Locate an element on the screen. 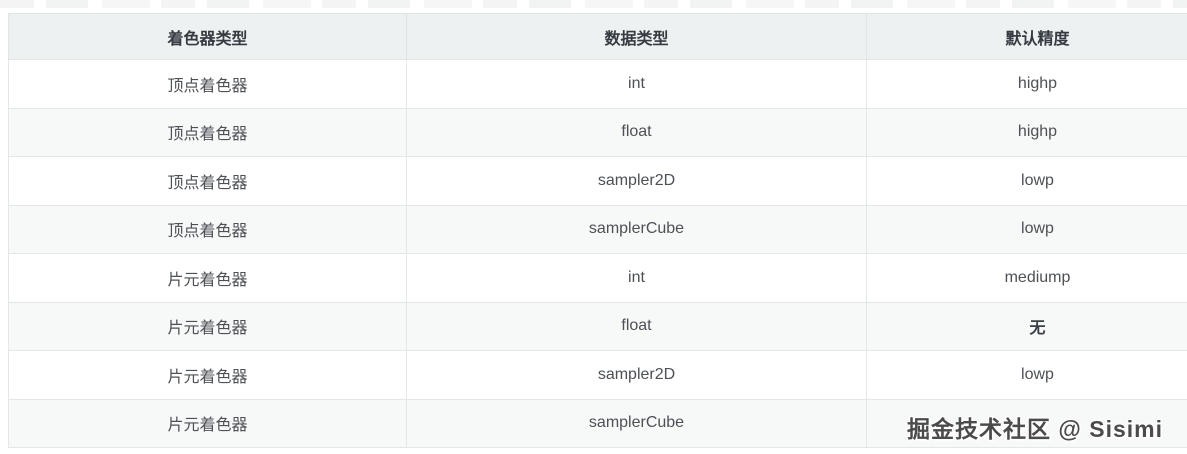 Image resolution: width=1187 pixels, height=454 pixels. column-header-shader: 着色器类型 is located at coordinates (207, 36).